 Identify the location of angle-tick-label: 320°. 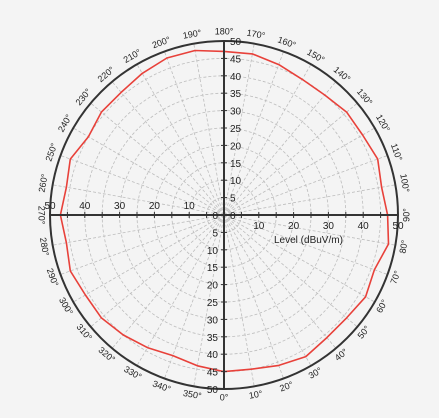
(106, 355).